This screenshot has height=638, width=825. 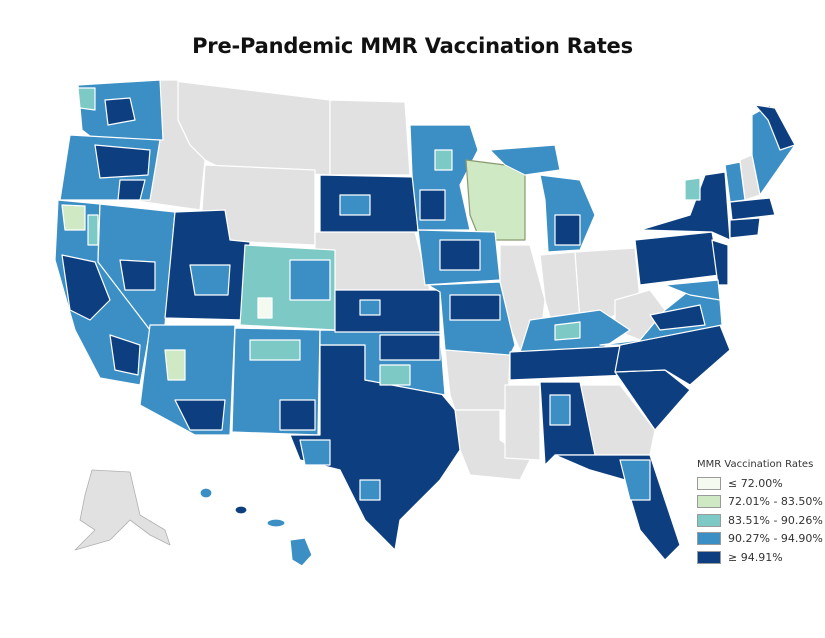 What do you see at coordinates (276, 523) in the screenshot?
I see `state-hawaii-maui` at bounding box center [276, 523].